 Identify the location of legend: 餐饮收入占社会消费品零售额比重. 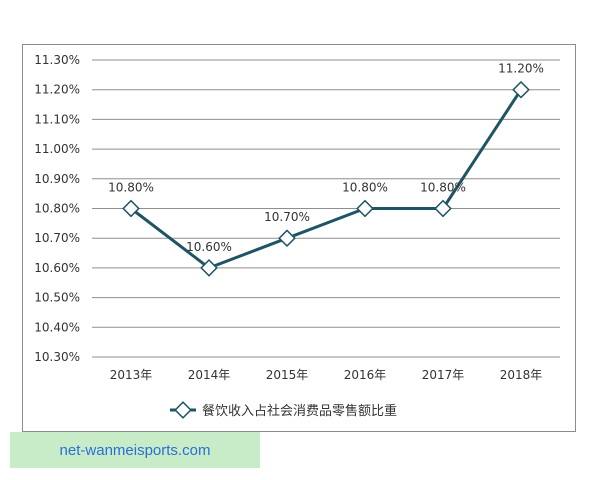
(283, 410).